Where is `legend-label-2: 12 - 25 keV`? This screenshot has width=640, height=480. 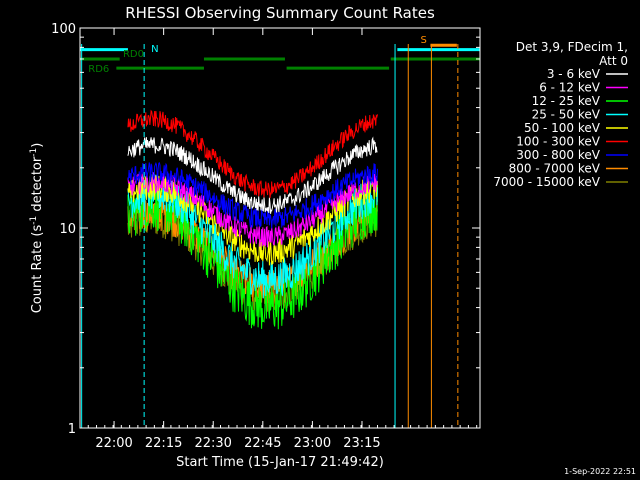
legend-label-2: 12 - 25 keV is located at coordinates (566, 101).